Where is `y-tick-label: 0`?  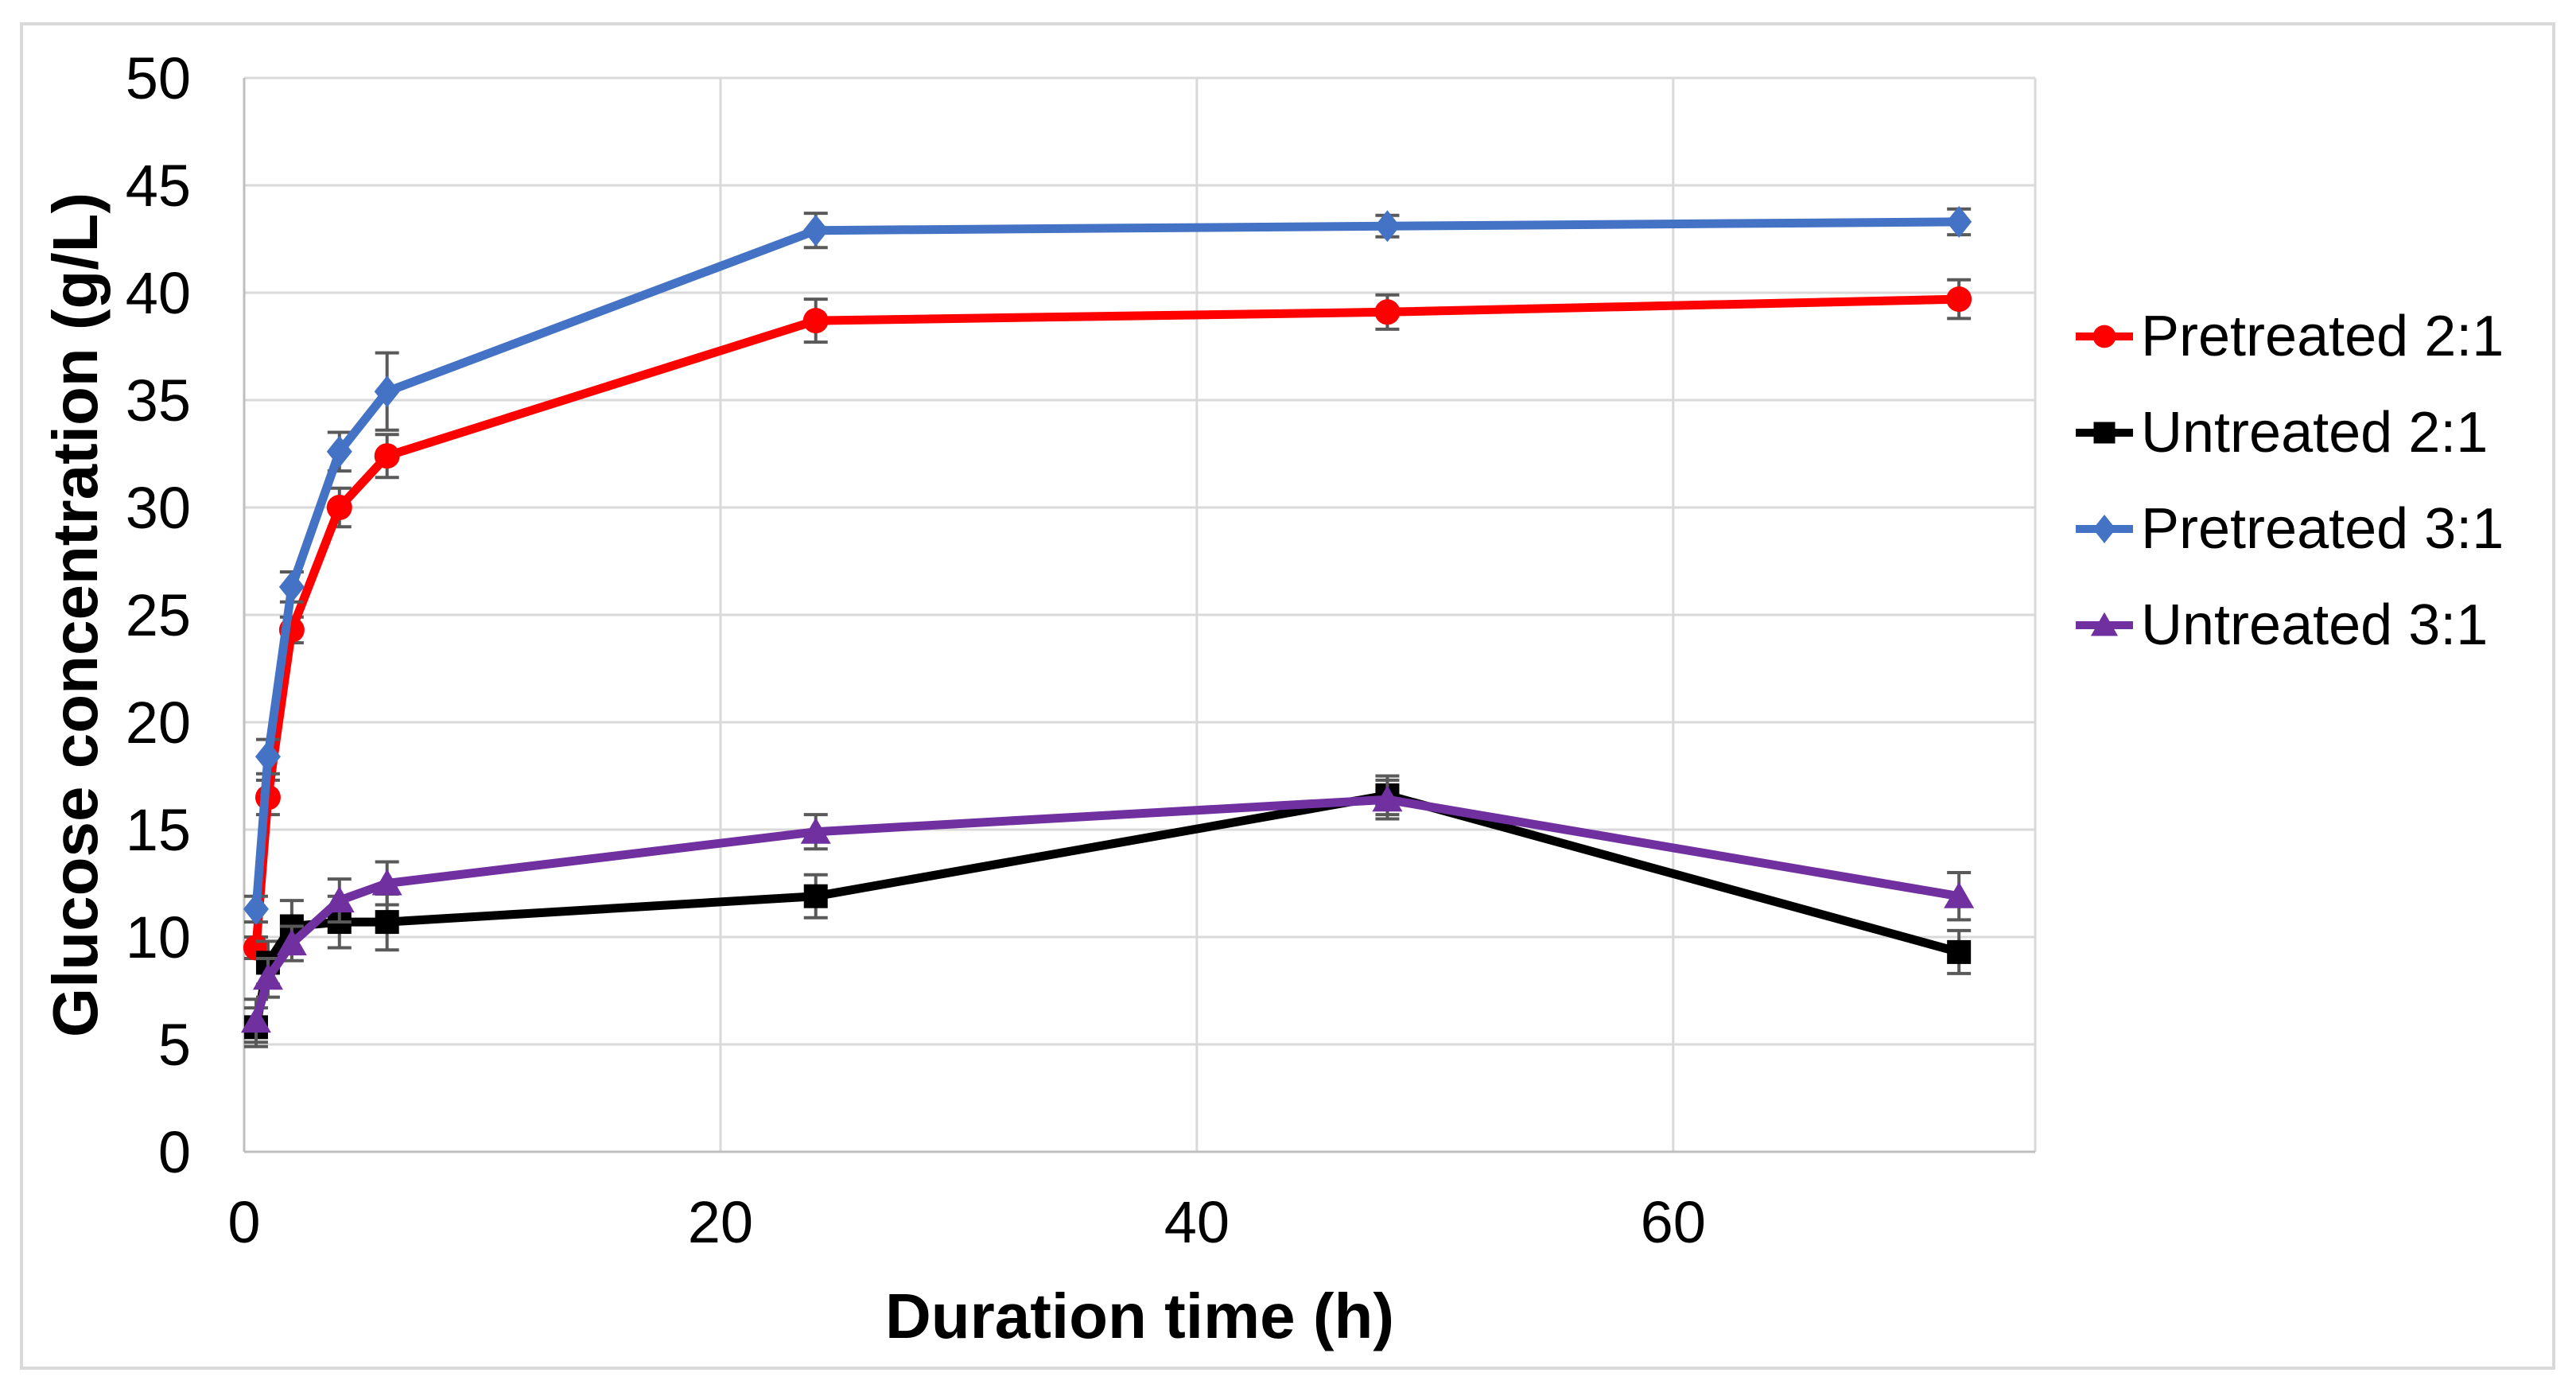
y-tick-label: 0 is located at coordinates (174, 1152).